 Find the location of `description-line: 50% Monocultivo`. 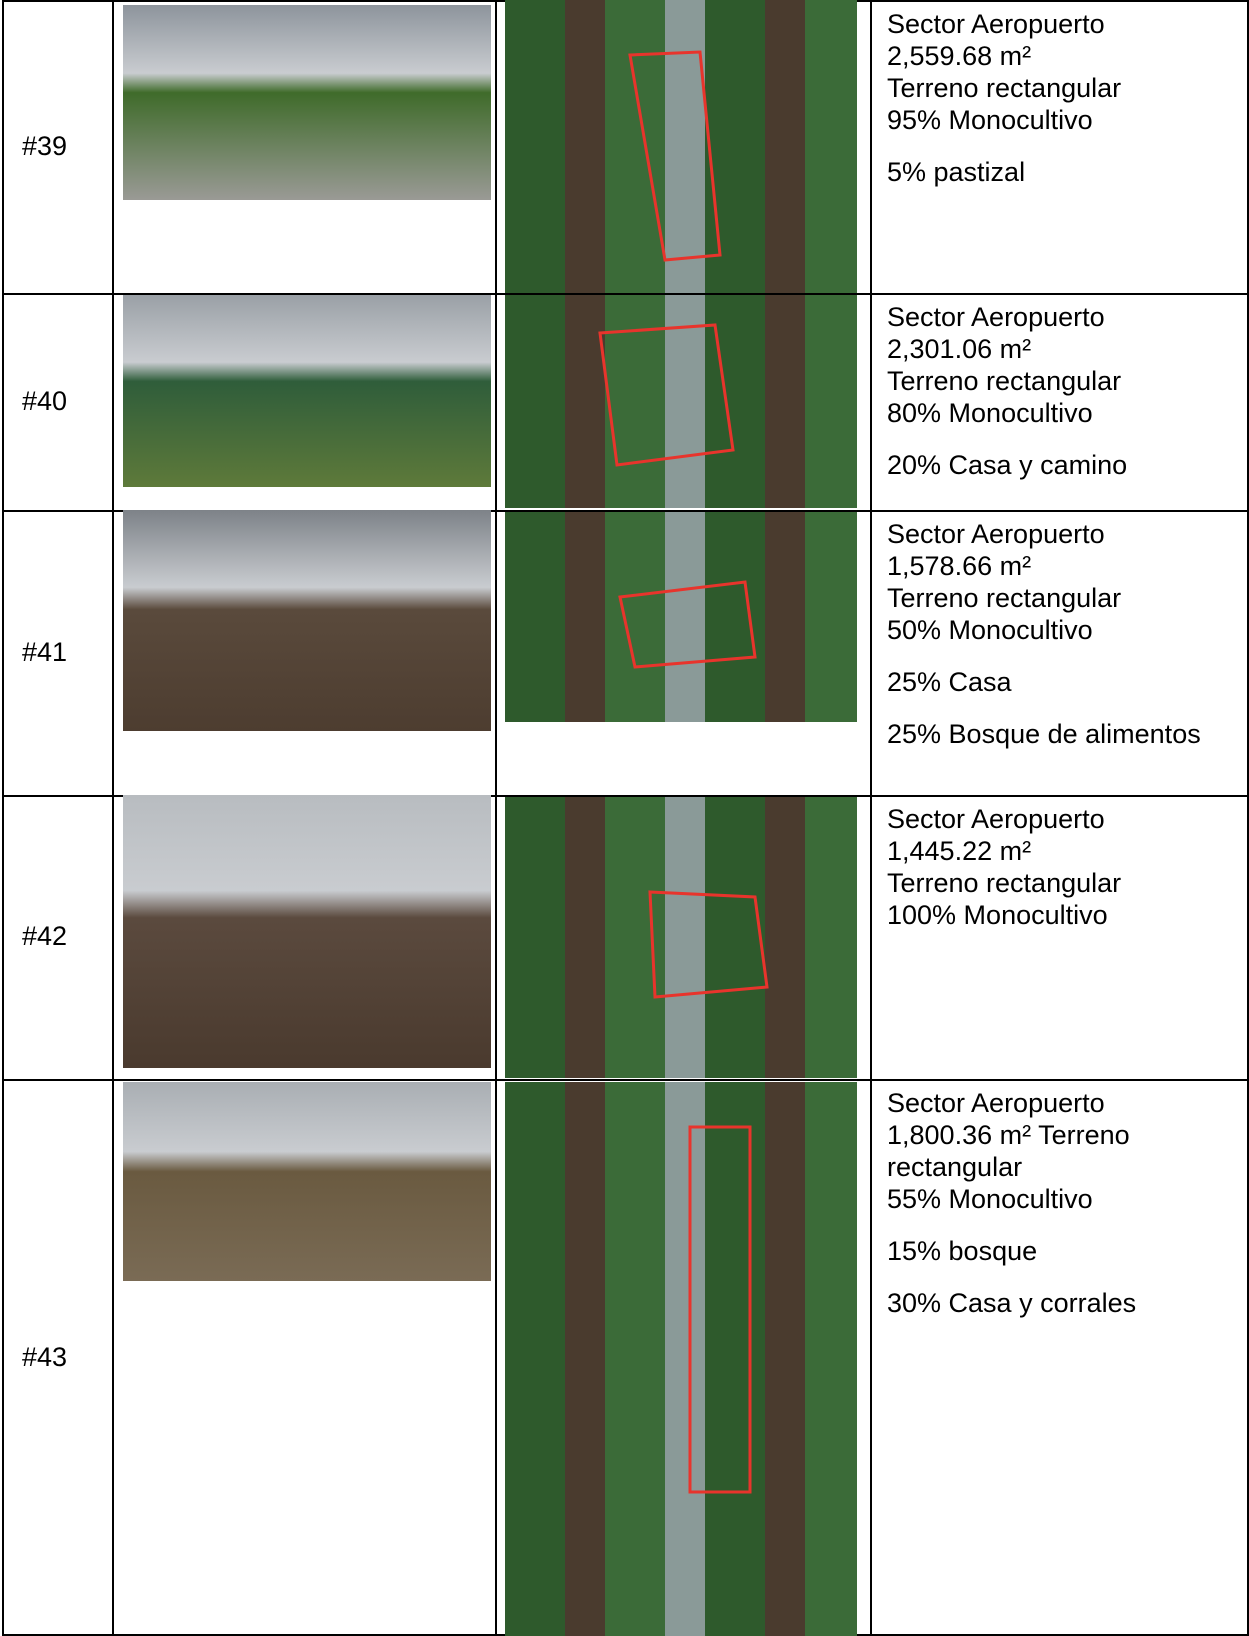

description-line: 50% Monocultivo is located at coordinates (990, 630).